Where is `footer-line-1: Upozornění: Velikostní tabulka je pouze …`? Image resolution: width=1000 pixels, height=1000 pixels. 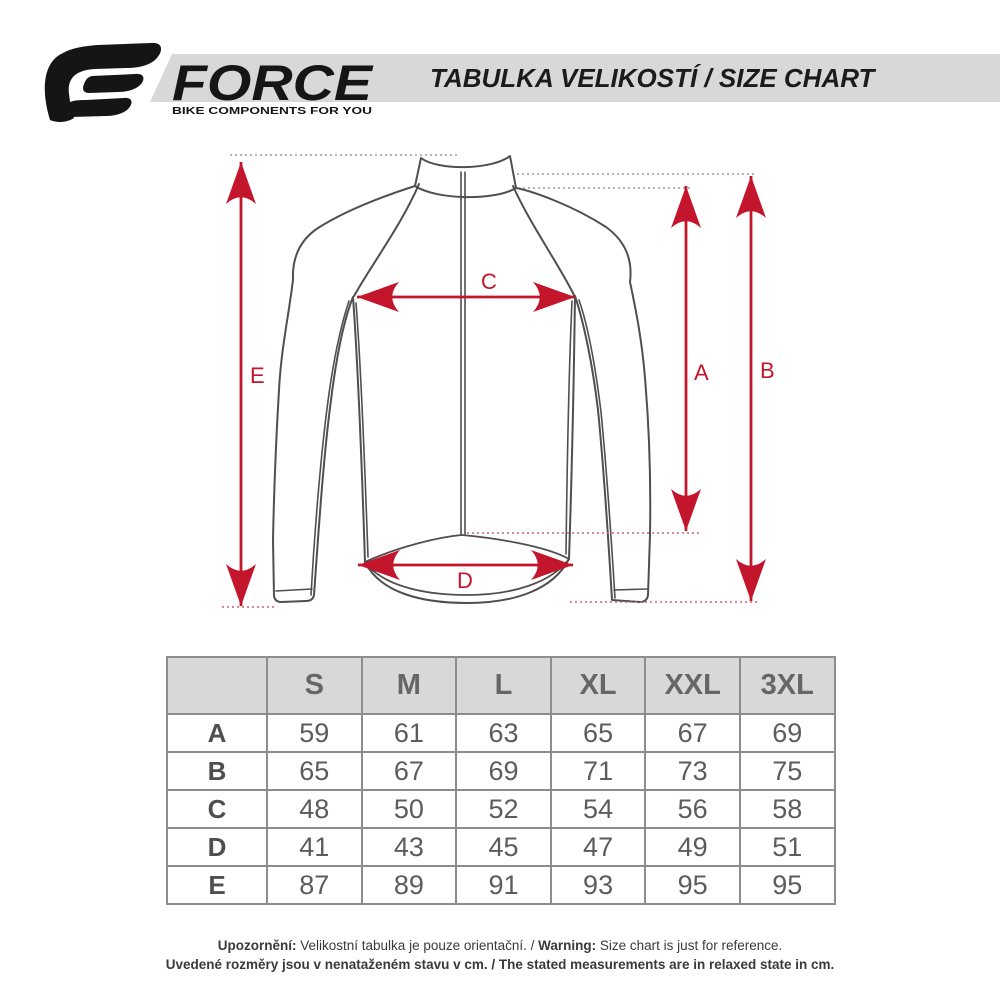
footer-line-1: Upozornění: Velikostní tabulka je pouze … is located at coordinates (500, 945).